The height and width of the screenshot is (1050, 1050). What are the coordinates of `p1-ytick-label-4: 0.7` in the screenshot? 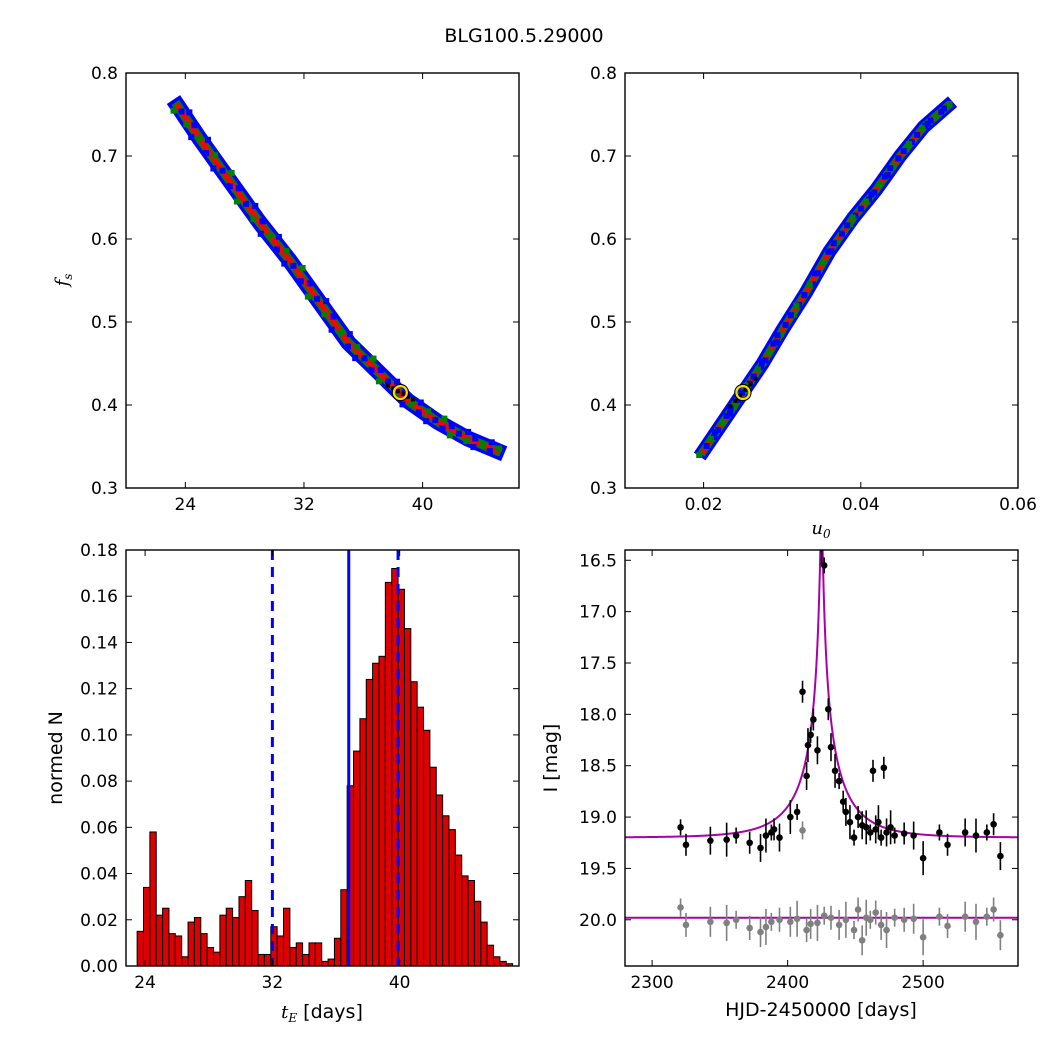 It's located at (104, 157).